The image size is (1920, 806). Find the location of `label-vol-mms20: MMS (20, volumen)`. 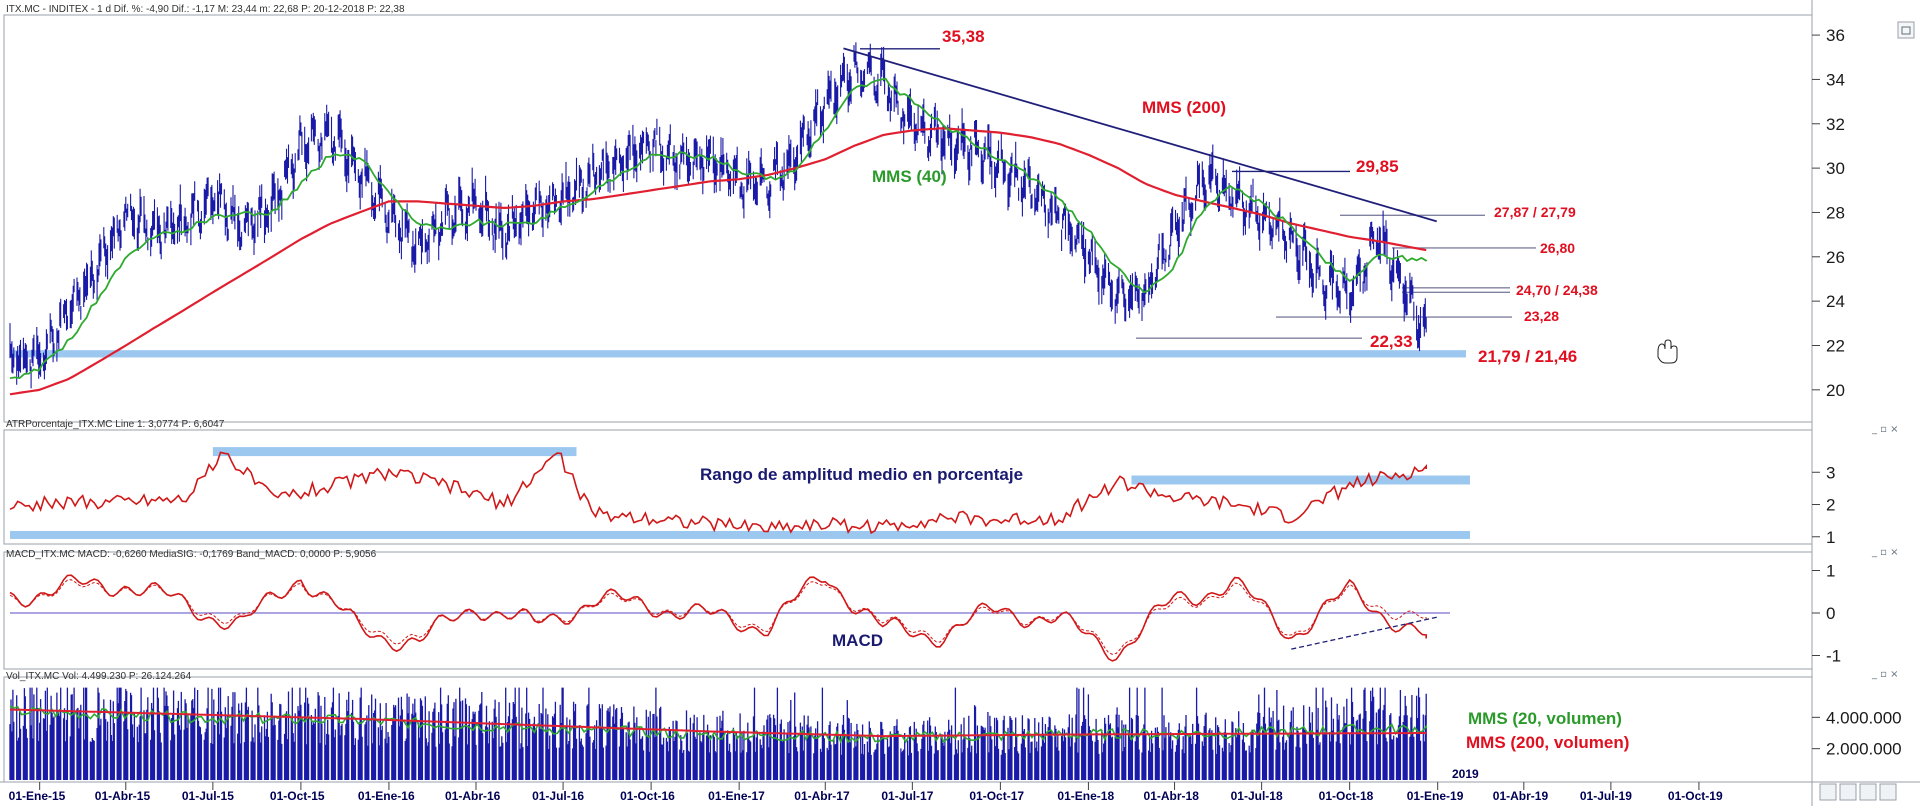

label-vol-mms20: MMS (20, volumen) is located at coordinates (1545, 718).